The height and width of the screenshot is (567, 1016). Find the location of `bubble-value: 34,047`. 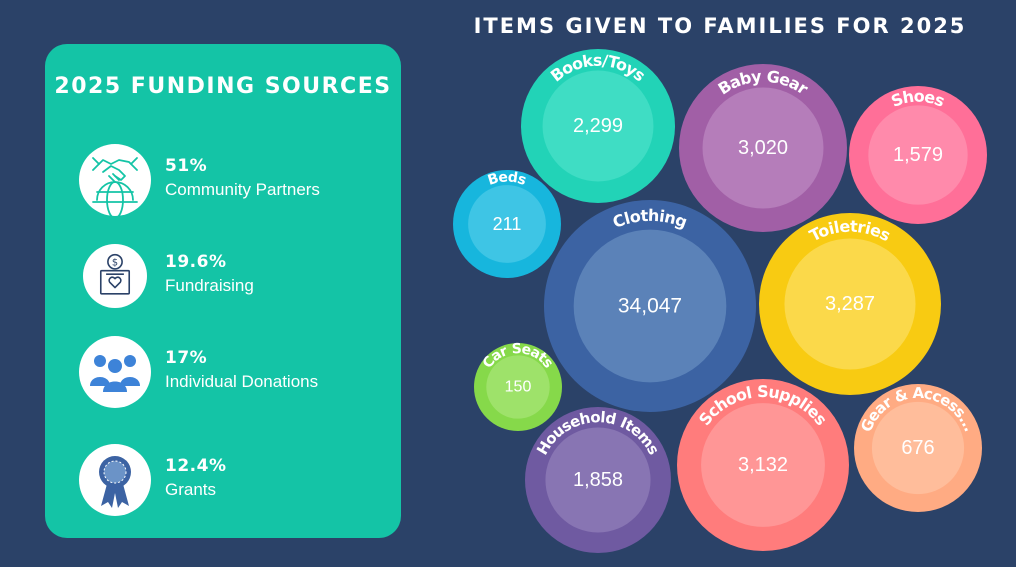

bubble-value: 34,047 is located at coordinates (650, 306).